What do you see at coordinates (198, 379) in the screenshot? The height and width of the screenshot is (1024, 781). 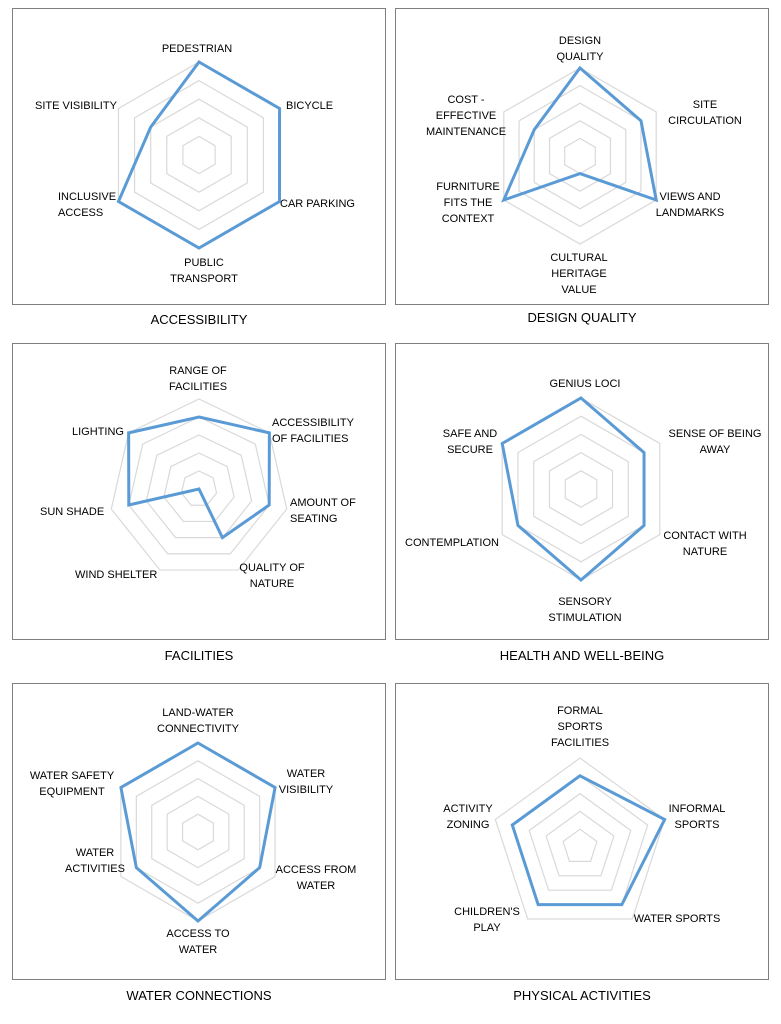 I see `axis-label: RANGE OF FACILITIES` at bounding box center [198, 379].